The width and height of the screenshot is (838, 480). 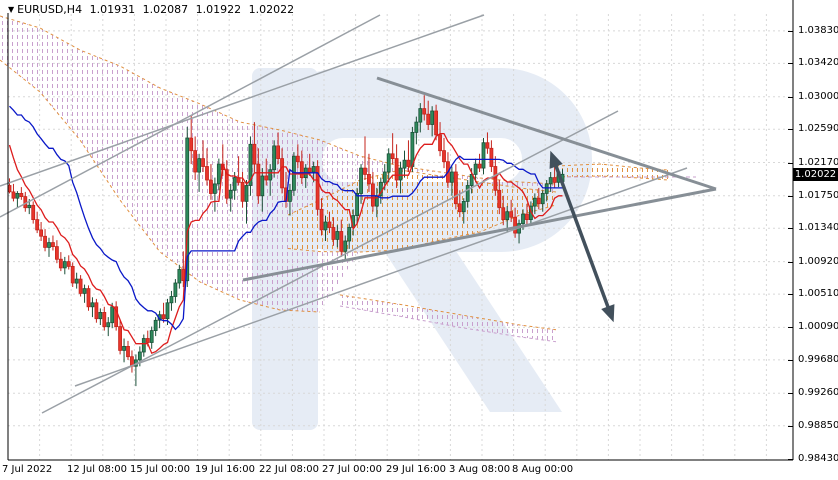 What do you see at coordinates (543, 469) in the screenshot?
I see `time-axis-label: 8 Aug 00:00` at bounding box center [543, 469].